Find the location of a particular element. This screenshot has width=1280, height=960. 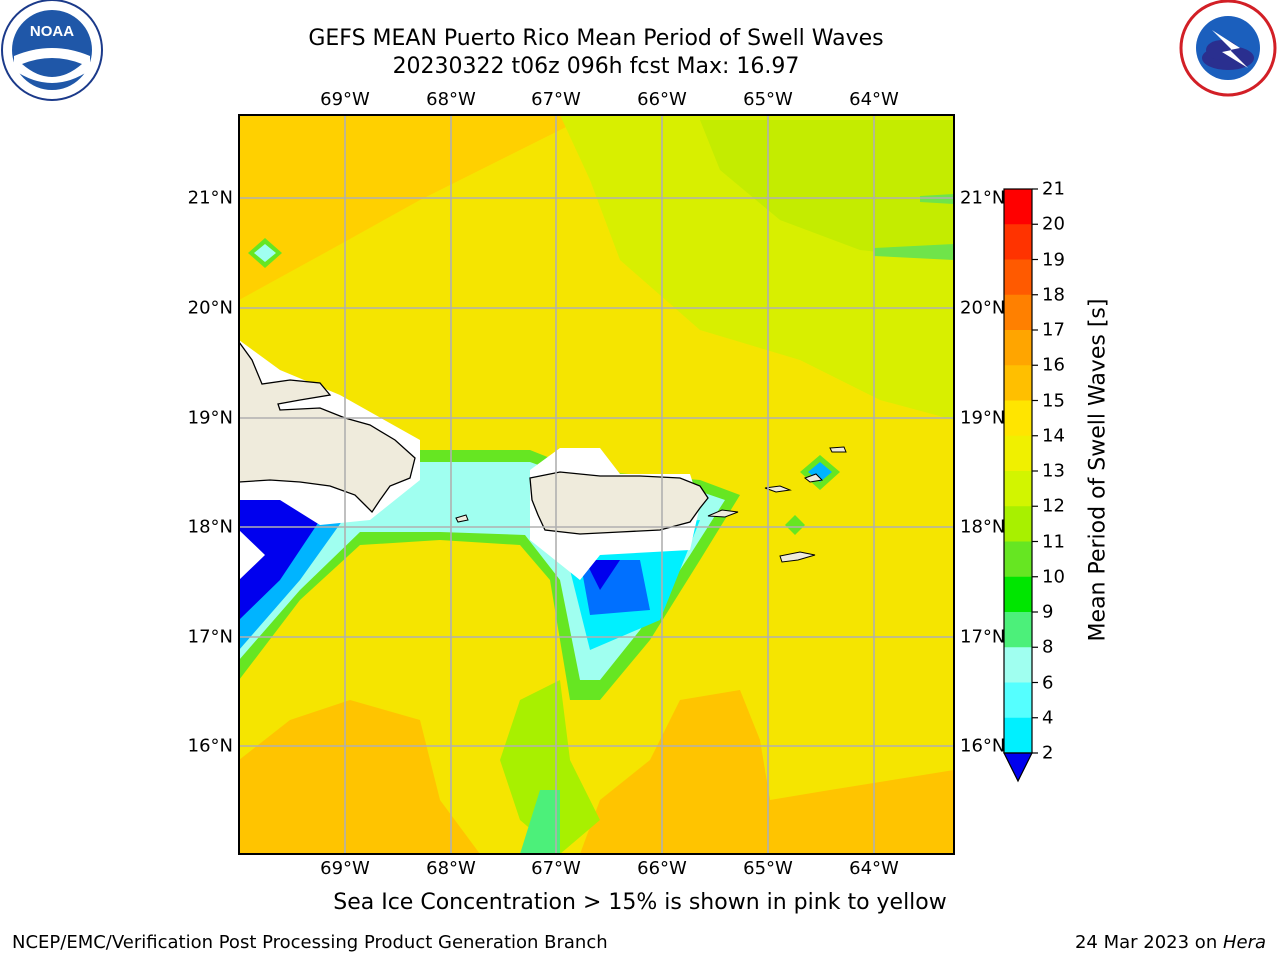

colorbar-tick-label: 10 is located at coordinates (1053, 577).